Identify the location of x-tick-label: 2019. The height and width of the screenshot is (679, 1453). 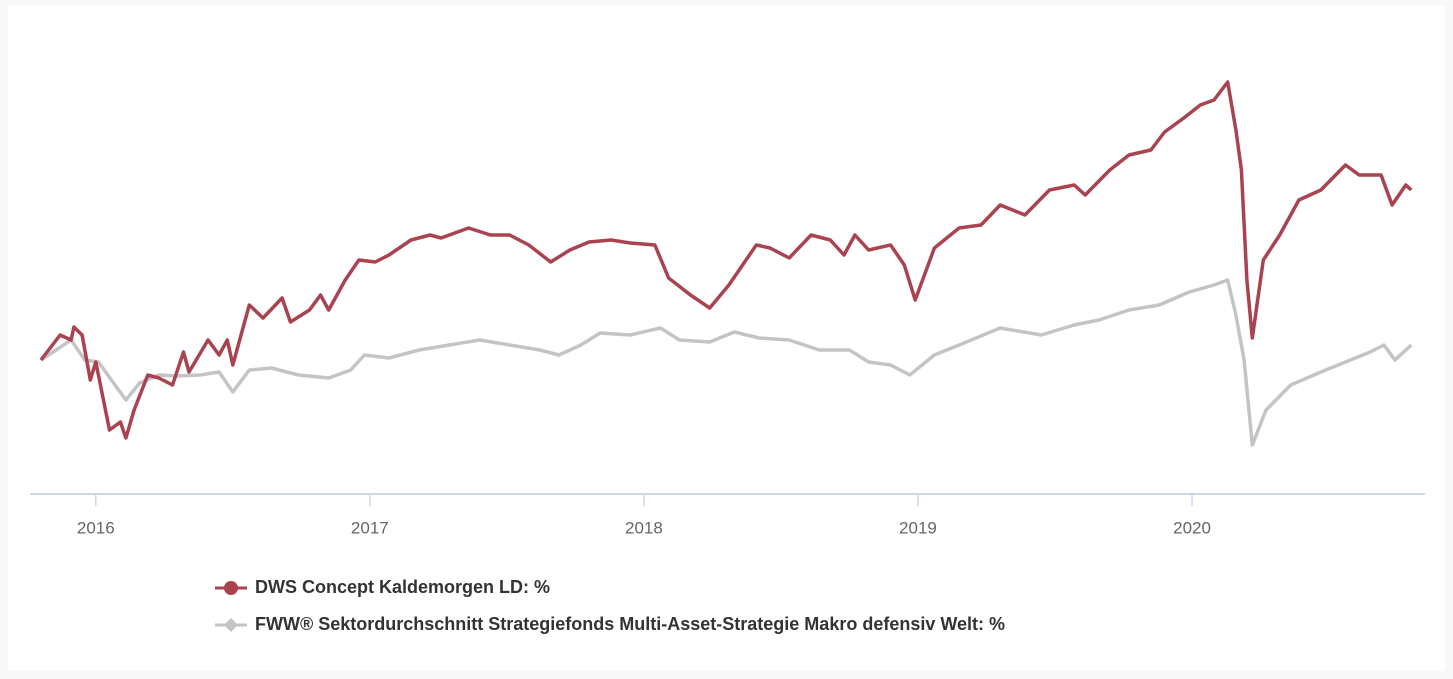
(918, 527).